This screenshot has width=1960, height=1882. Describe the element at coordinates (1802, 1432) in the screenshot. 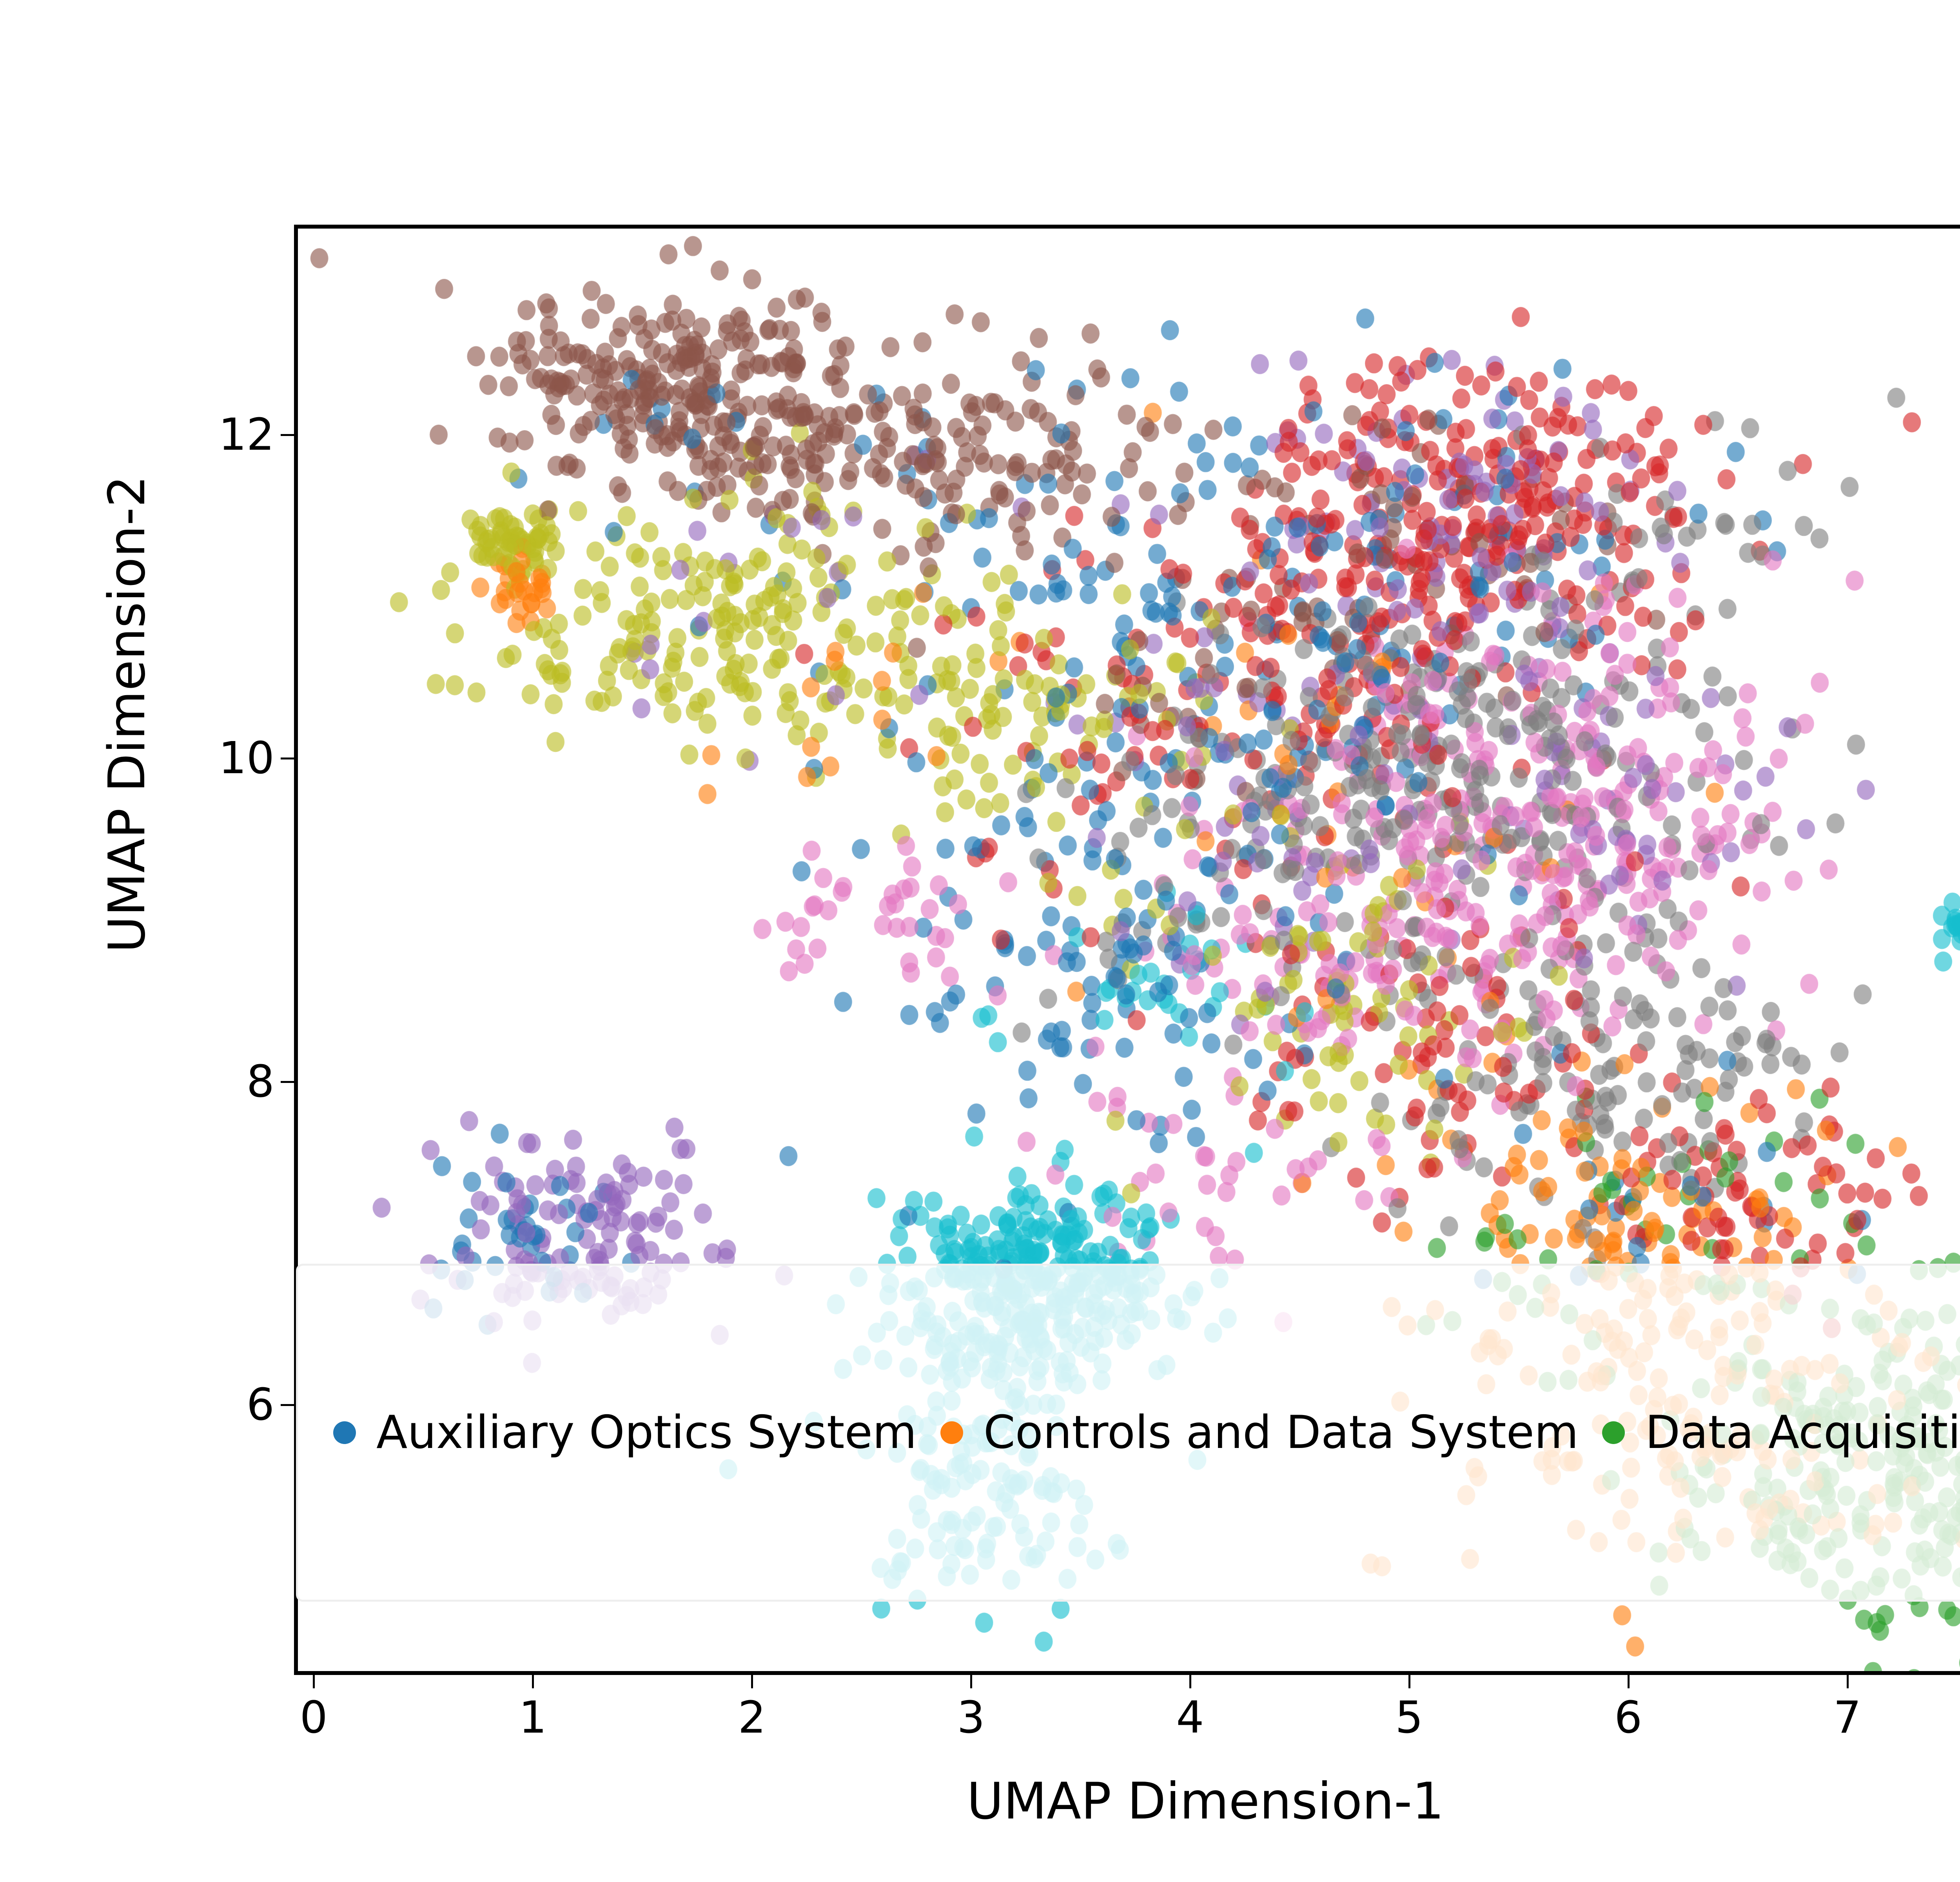

I see `legend-item-label: Data Acquisition` at that location.